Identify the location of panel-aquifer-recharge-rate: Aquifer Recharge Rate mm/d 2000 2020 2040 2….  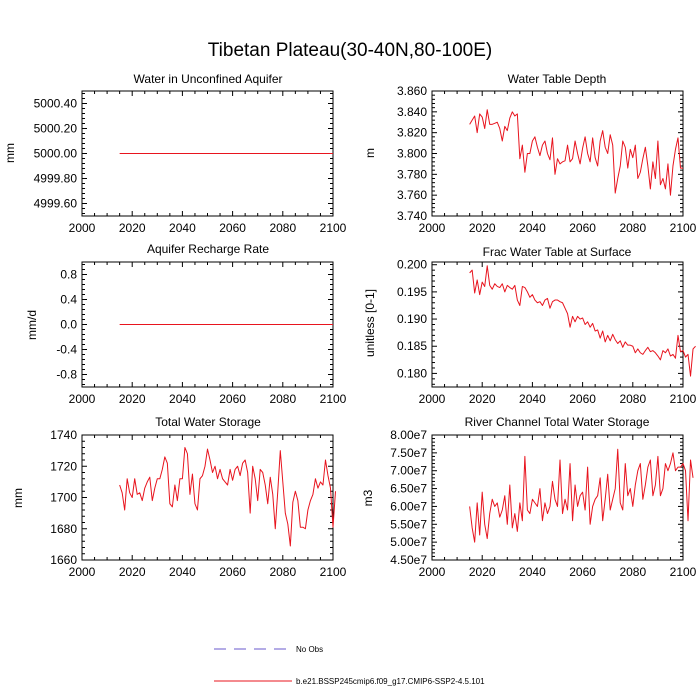
(186, 324).